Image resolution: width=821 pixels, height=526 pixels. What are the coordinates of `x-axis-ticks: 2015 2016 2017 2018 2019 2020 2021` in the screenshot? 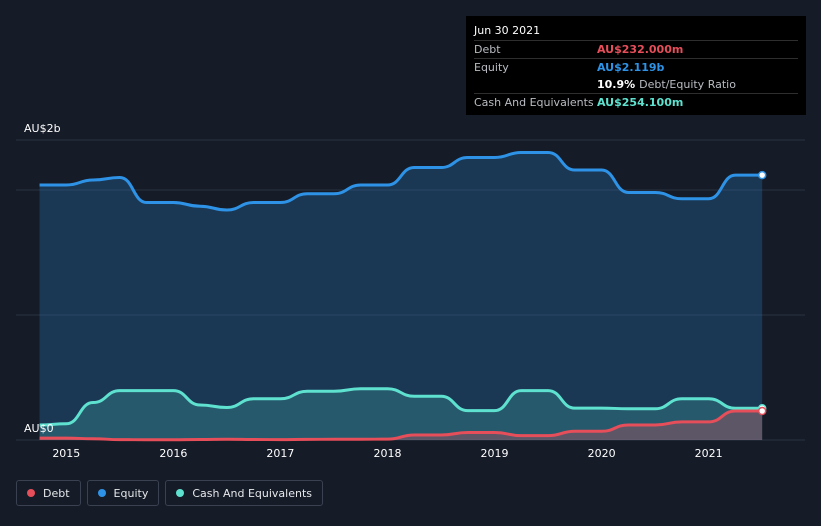 It's located at (387, 453).